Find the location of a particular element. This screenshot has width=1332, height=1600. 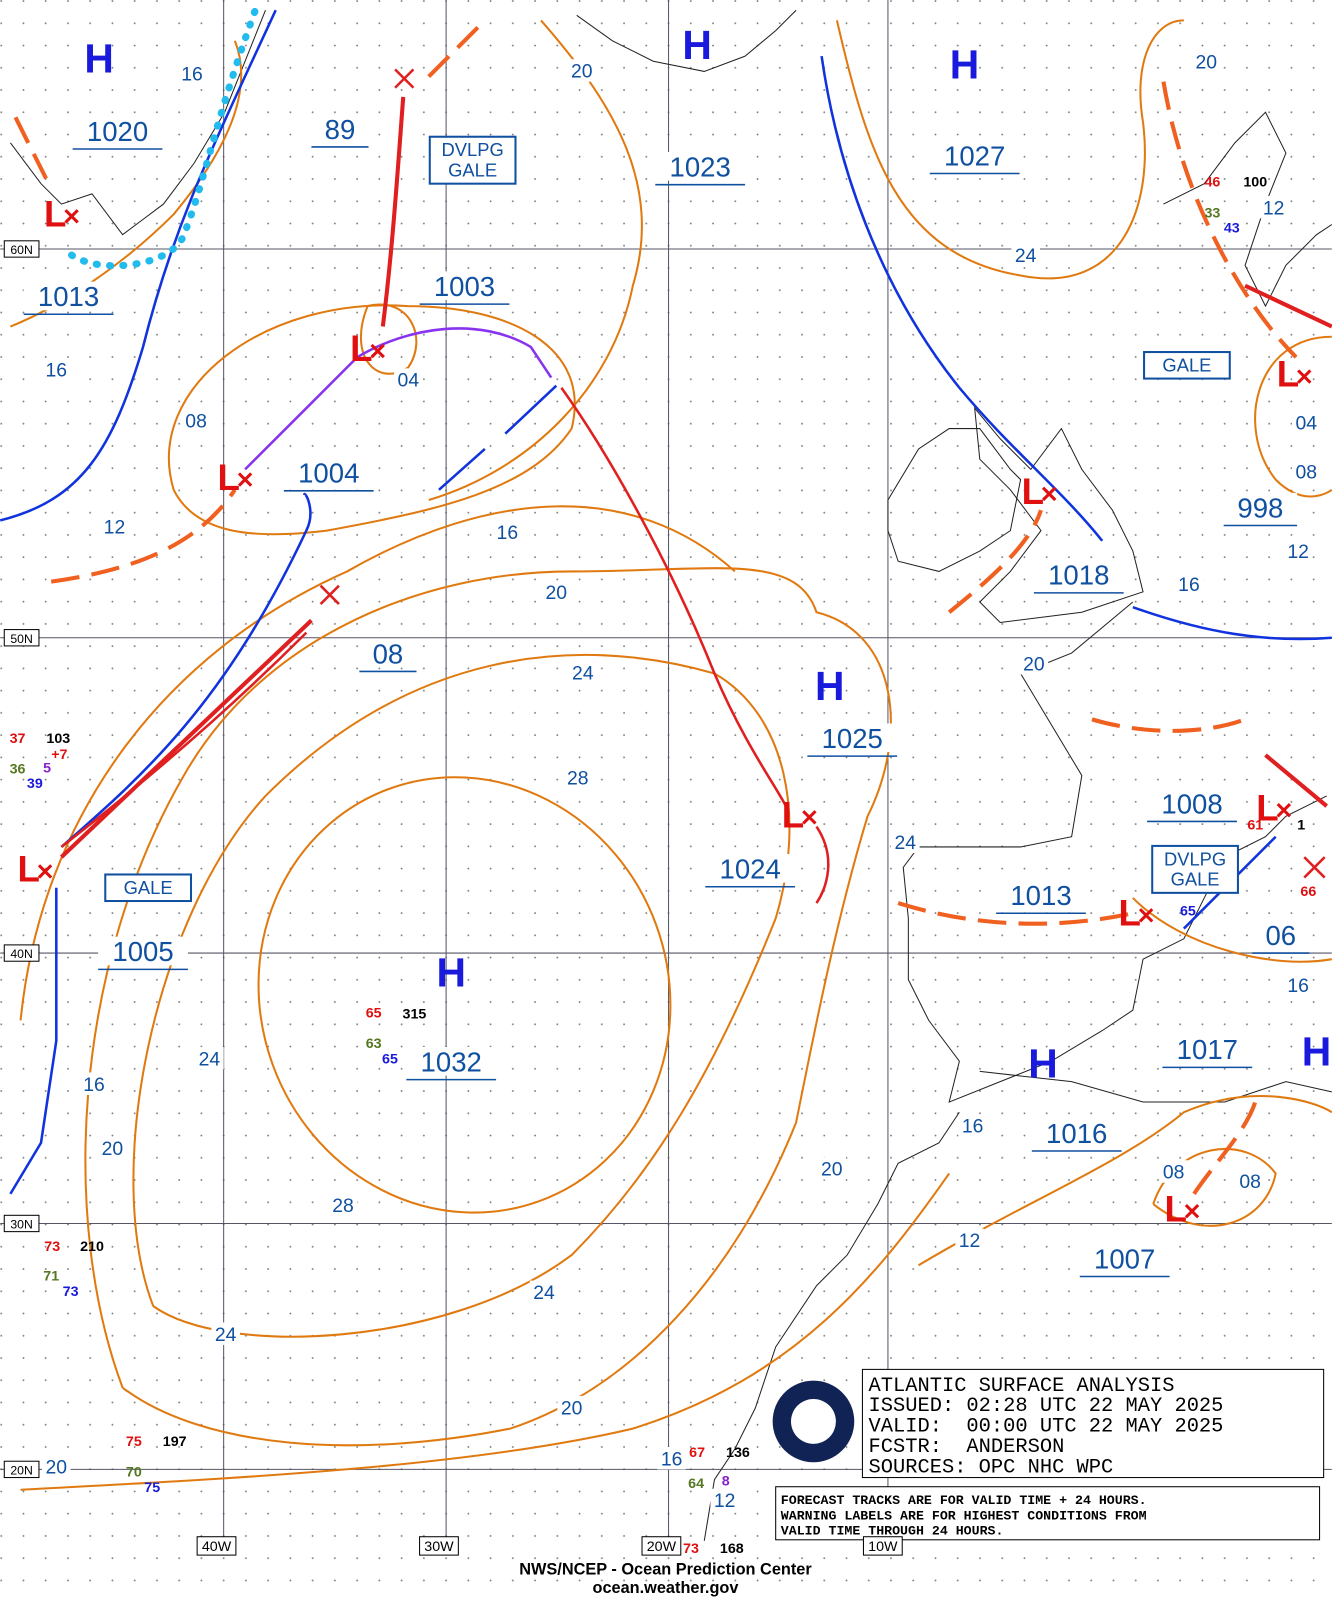

station-value: 39 is located at coordinates (35, 784).